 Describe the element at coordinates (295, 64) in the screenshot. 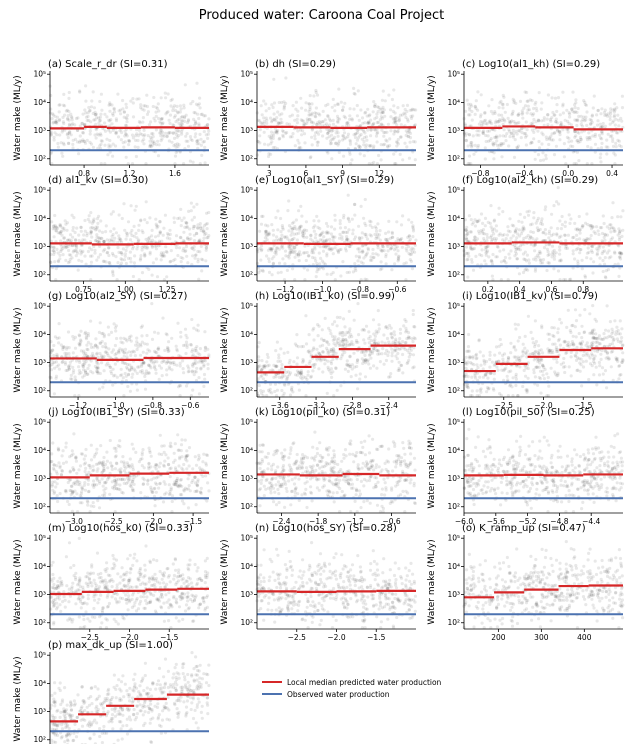

I see `subplot-title: (b) dh (SI=0.29)` at that location.